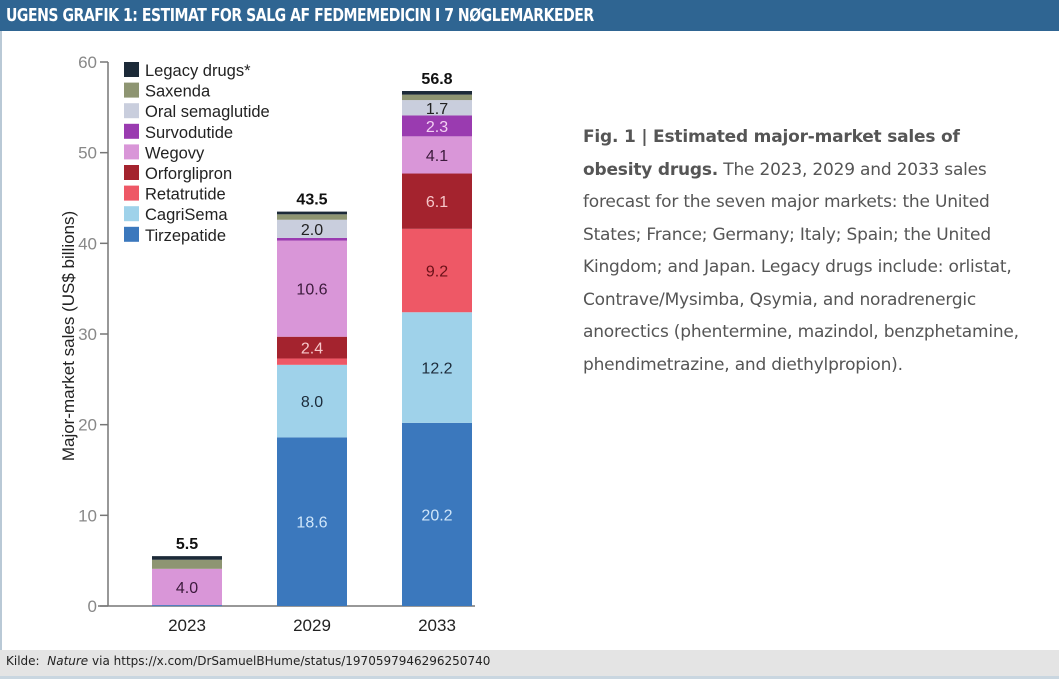 This screenshot has height=679, width=1059. What do you see at coordinates (188, 174) in the screenshot?
I see `legend-label: Orforglipron` at bounding box center [188, 174].